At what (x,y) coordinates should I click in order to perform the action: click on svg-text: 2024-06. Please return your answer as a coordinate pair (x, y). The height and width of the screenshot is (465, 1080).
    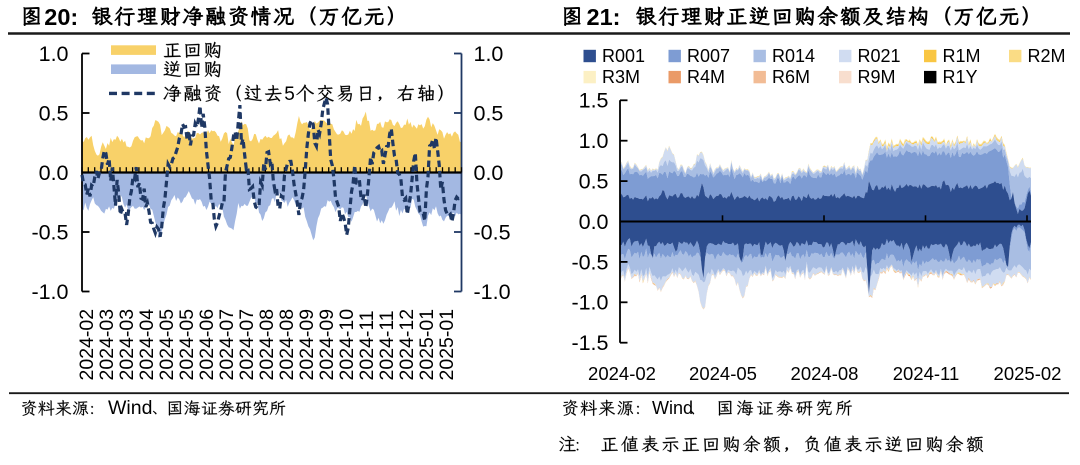
    Looking at the image, I should click on (207, 345).